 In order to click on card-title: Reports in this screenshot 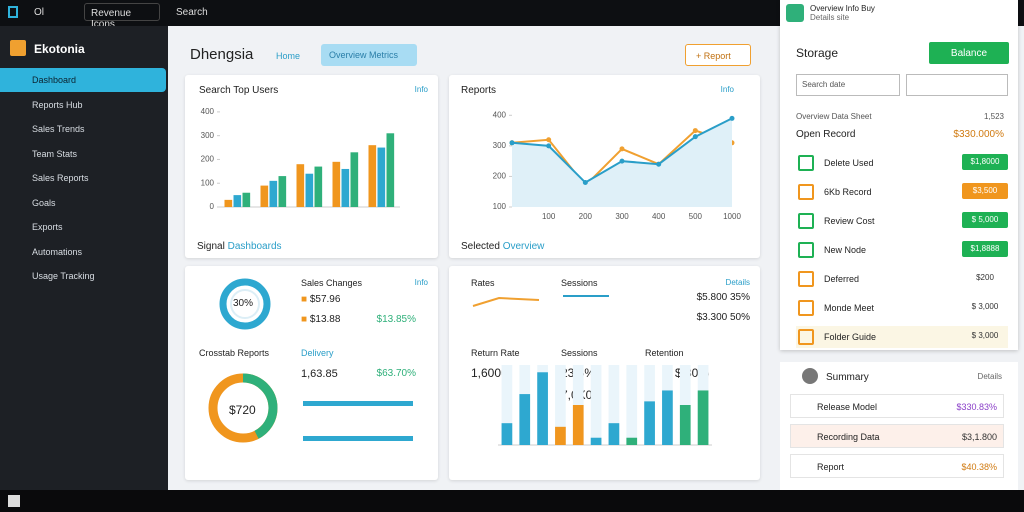, I will do `click(479, 90)`.